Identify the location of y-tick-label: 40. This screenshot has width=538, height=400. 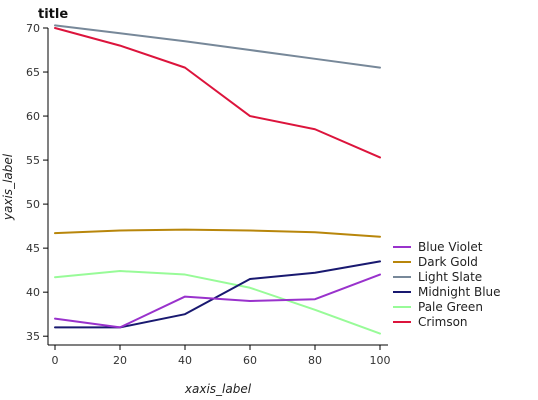
(33, 292).